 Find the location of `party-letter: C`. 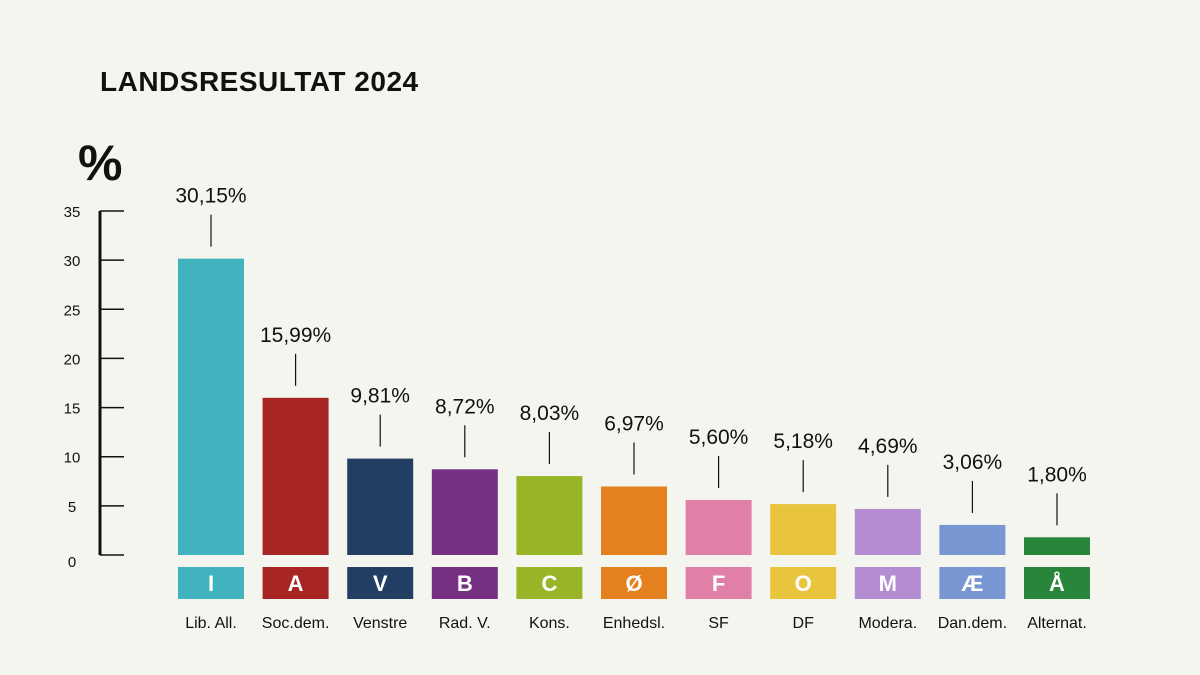

party-letter: C is located at coordinates (549, 583).